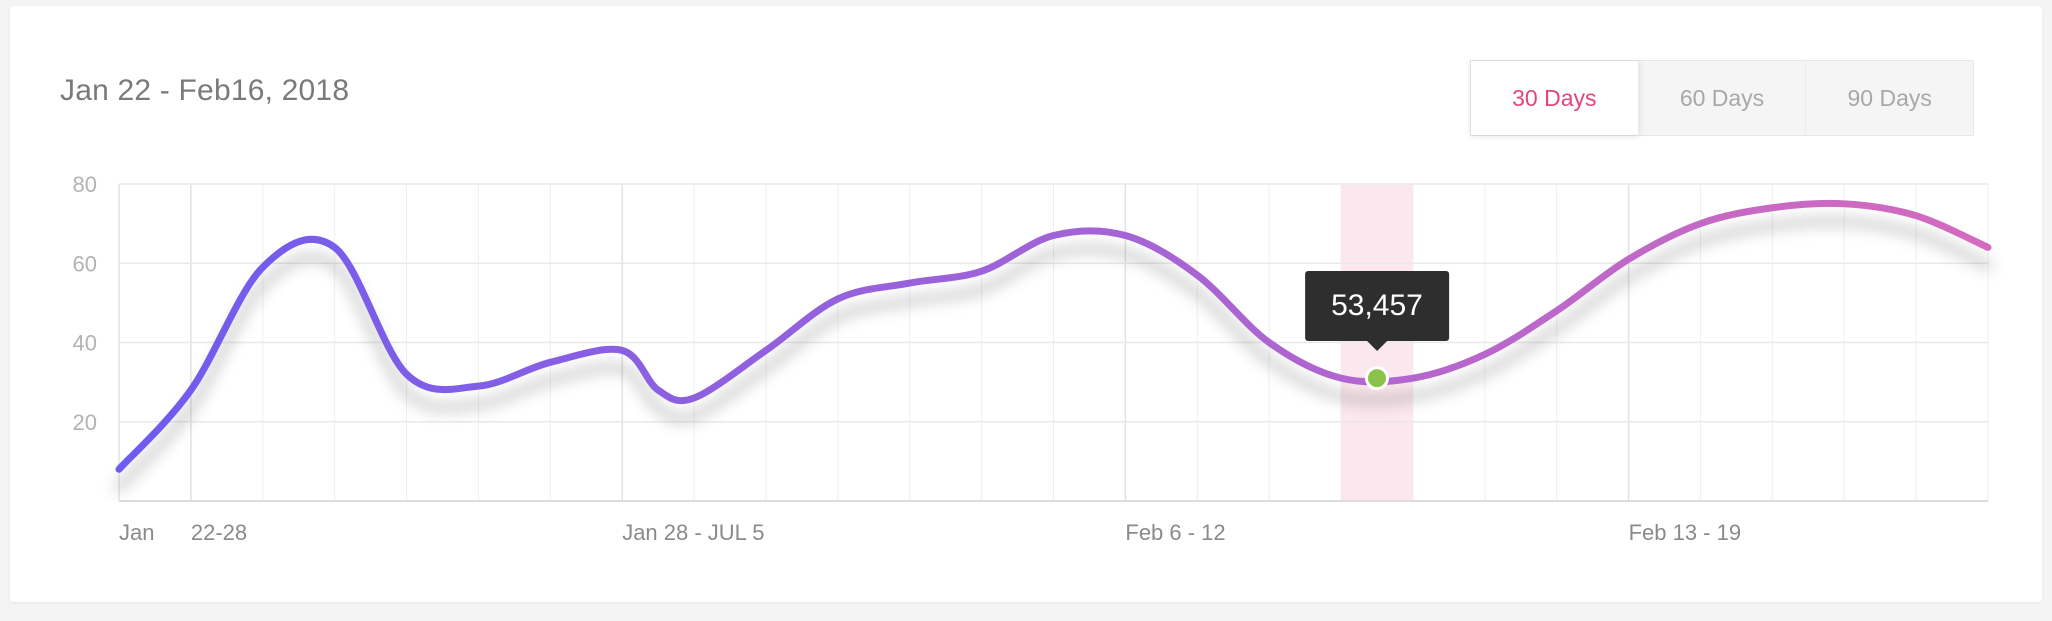 Image resolution: width=2052 pixels, height=621 pixels. What do you see at coordinates (1377, 311) in the screenshot?
I see `value-tooltip: 53,457` at bounding box center [1377, 311].